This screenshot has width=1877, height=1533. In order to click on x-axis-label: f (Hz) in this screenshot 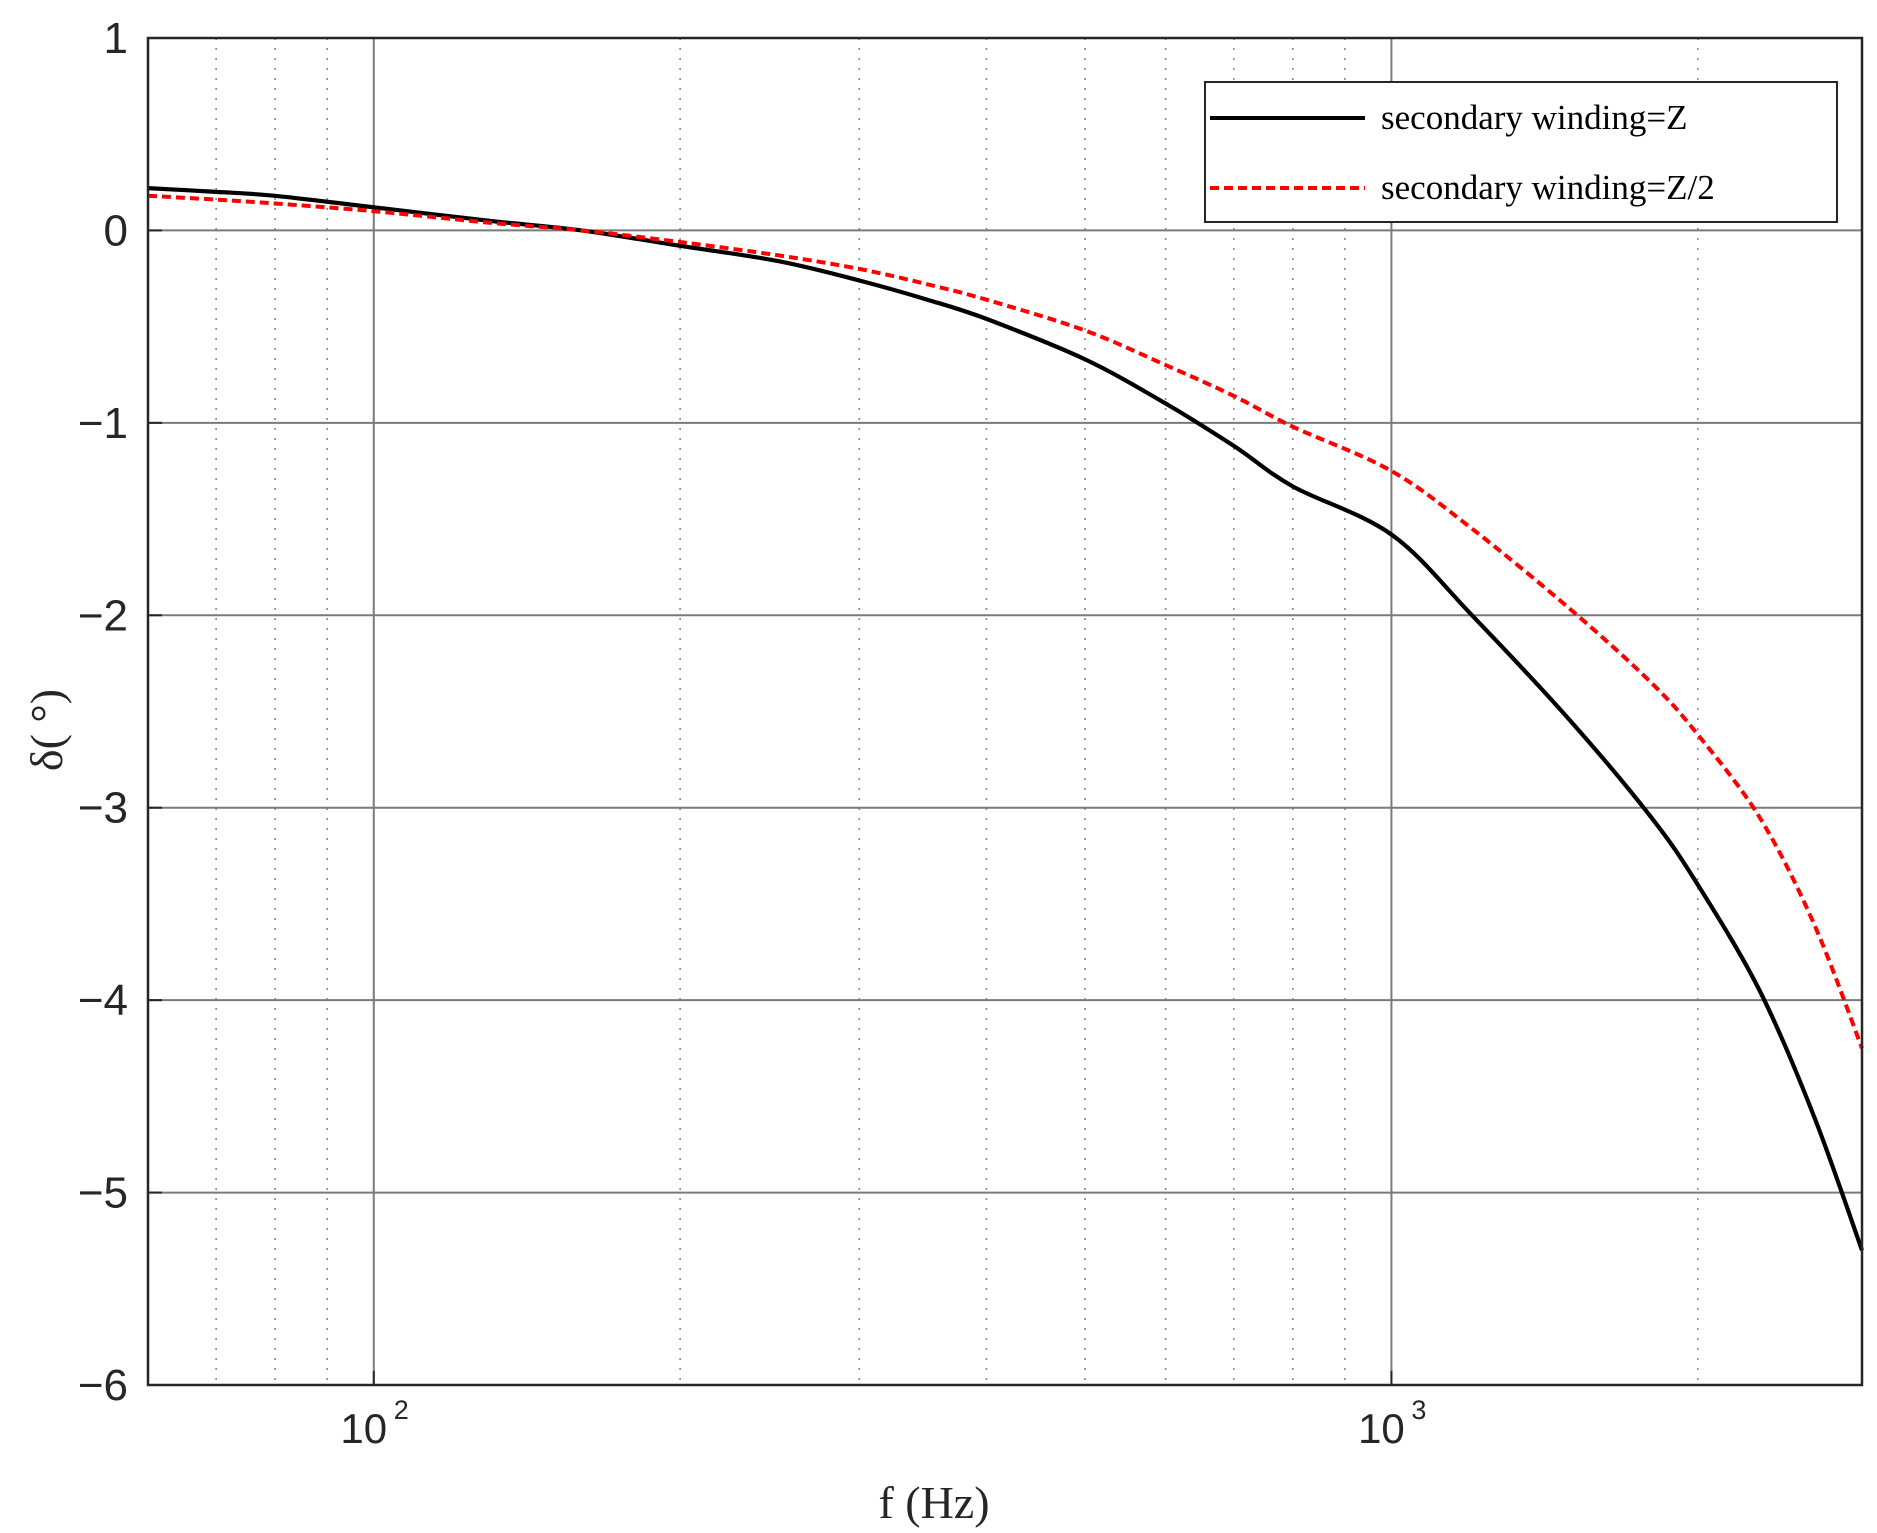, I will do `click(933, 1502)`.